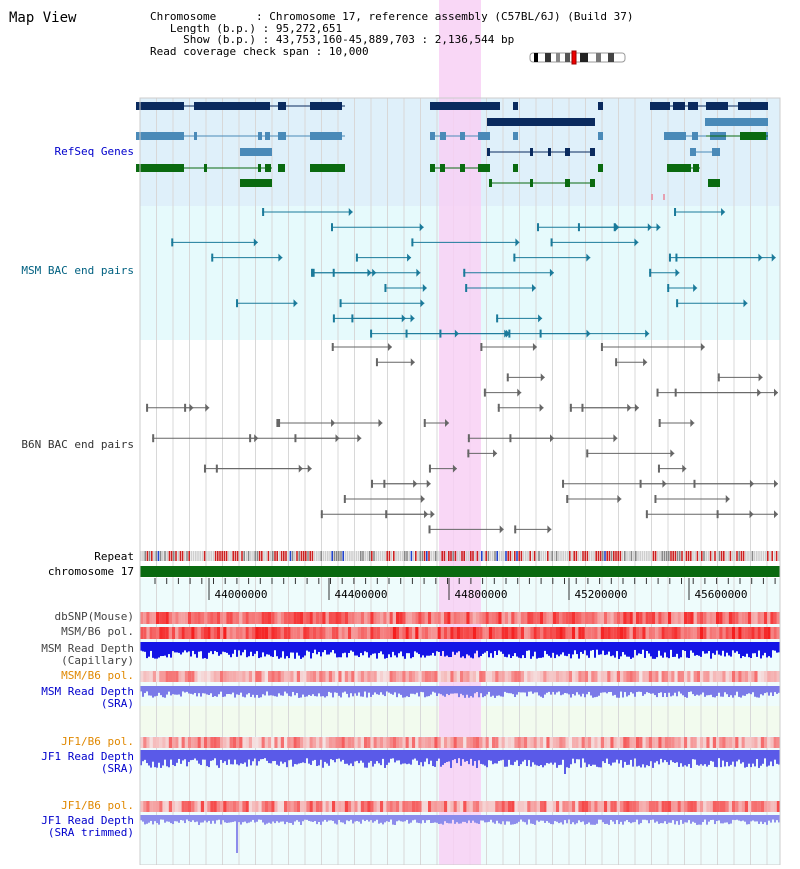  What do you see at coordinates (97, 675) in the screenshot?
I see `track-label-msm-pol-2: MSM/B6 pol.` at bounding box center [97, 675].